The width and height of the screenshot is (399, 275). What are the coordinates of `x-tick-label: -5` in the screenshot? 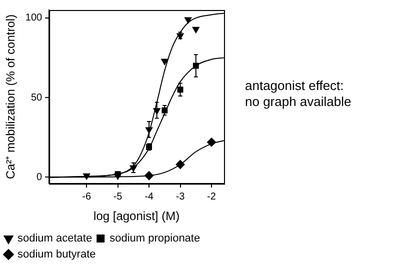 It's located at (118, 196).